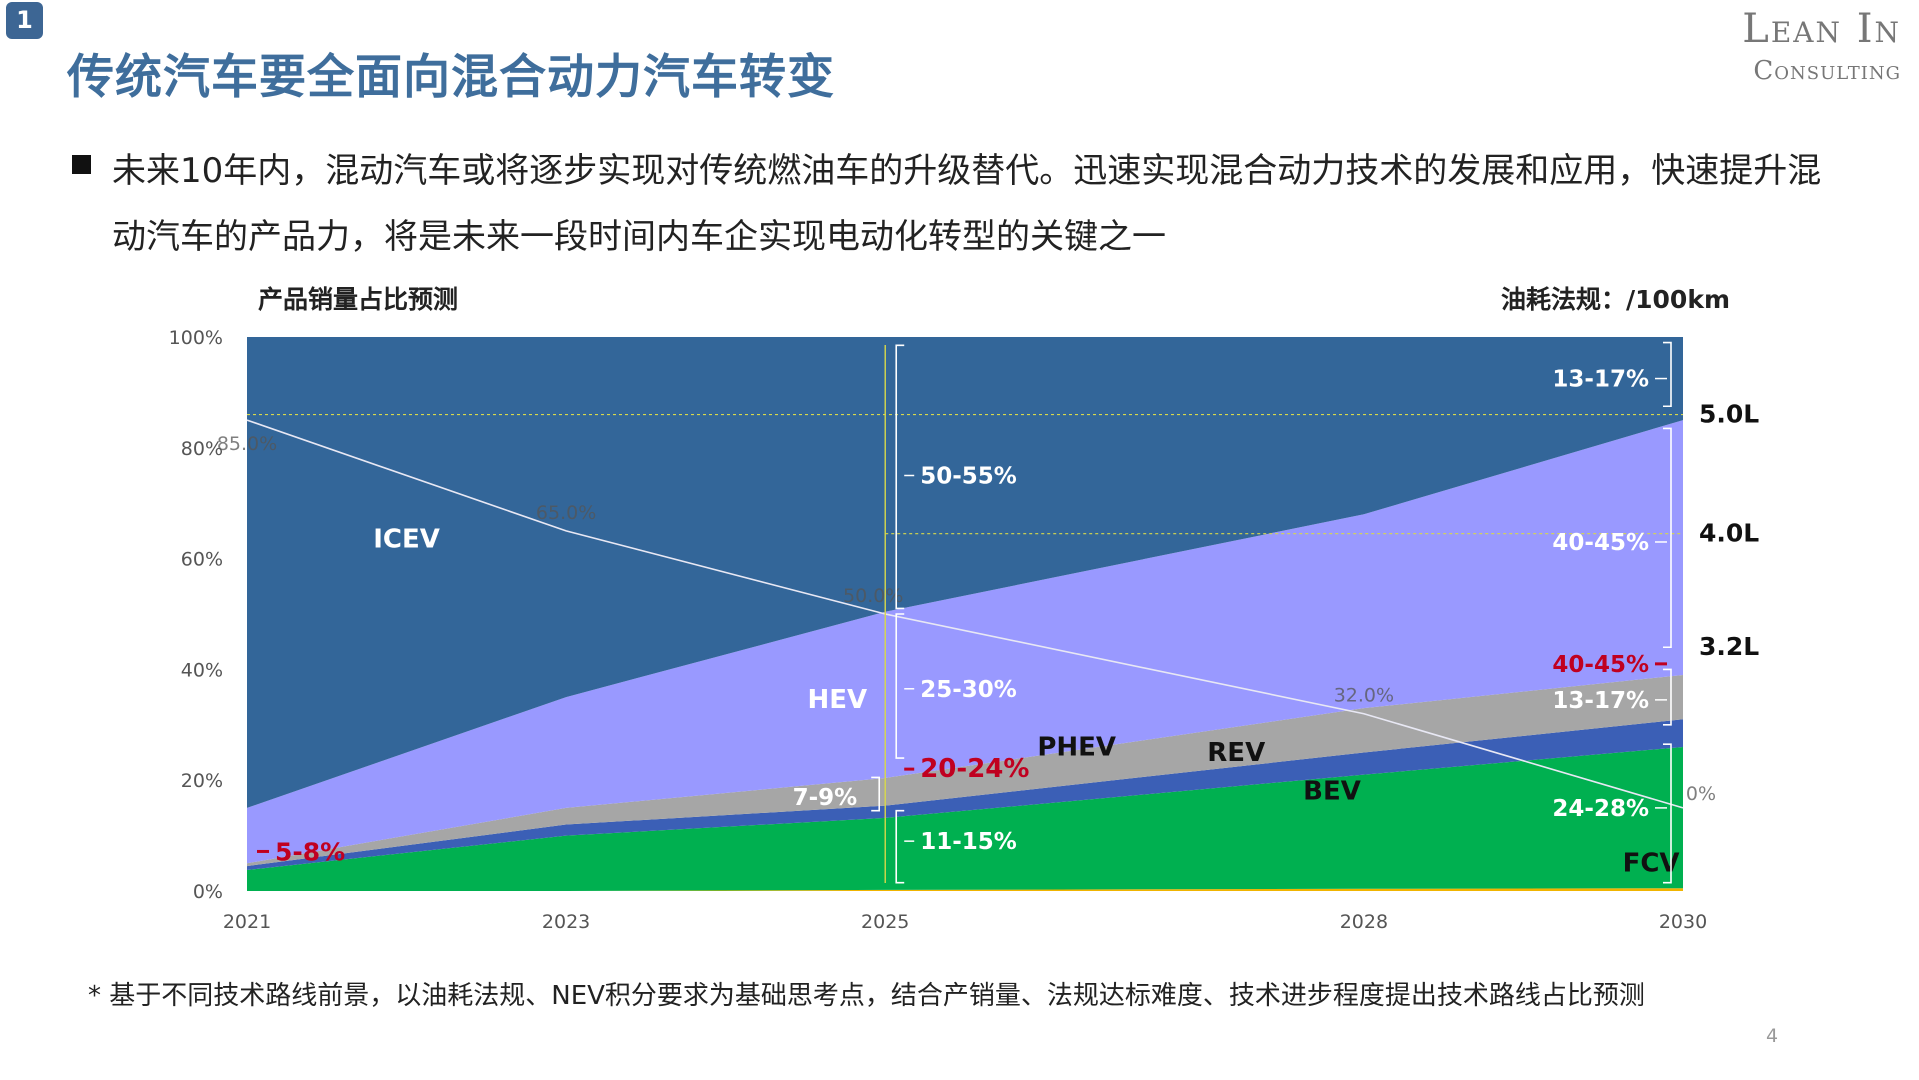  Describe the element at coordinates (208, 892) in the screenshot. I see `y-tick-label: 0%` at that location.